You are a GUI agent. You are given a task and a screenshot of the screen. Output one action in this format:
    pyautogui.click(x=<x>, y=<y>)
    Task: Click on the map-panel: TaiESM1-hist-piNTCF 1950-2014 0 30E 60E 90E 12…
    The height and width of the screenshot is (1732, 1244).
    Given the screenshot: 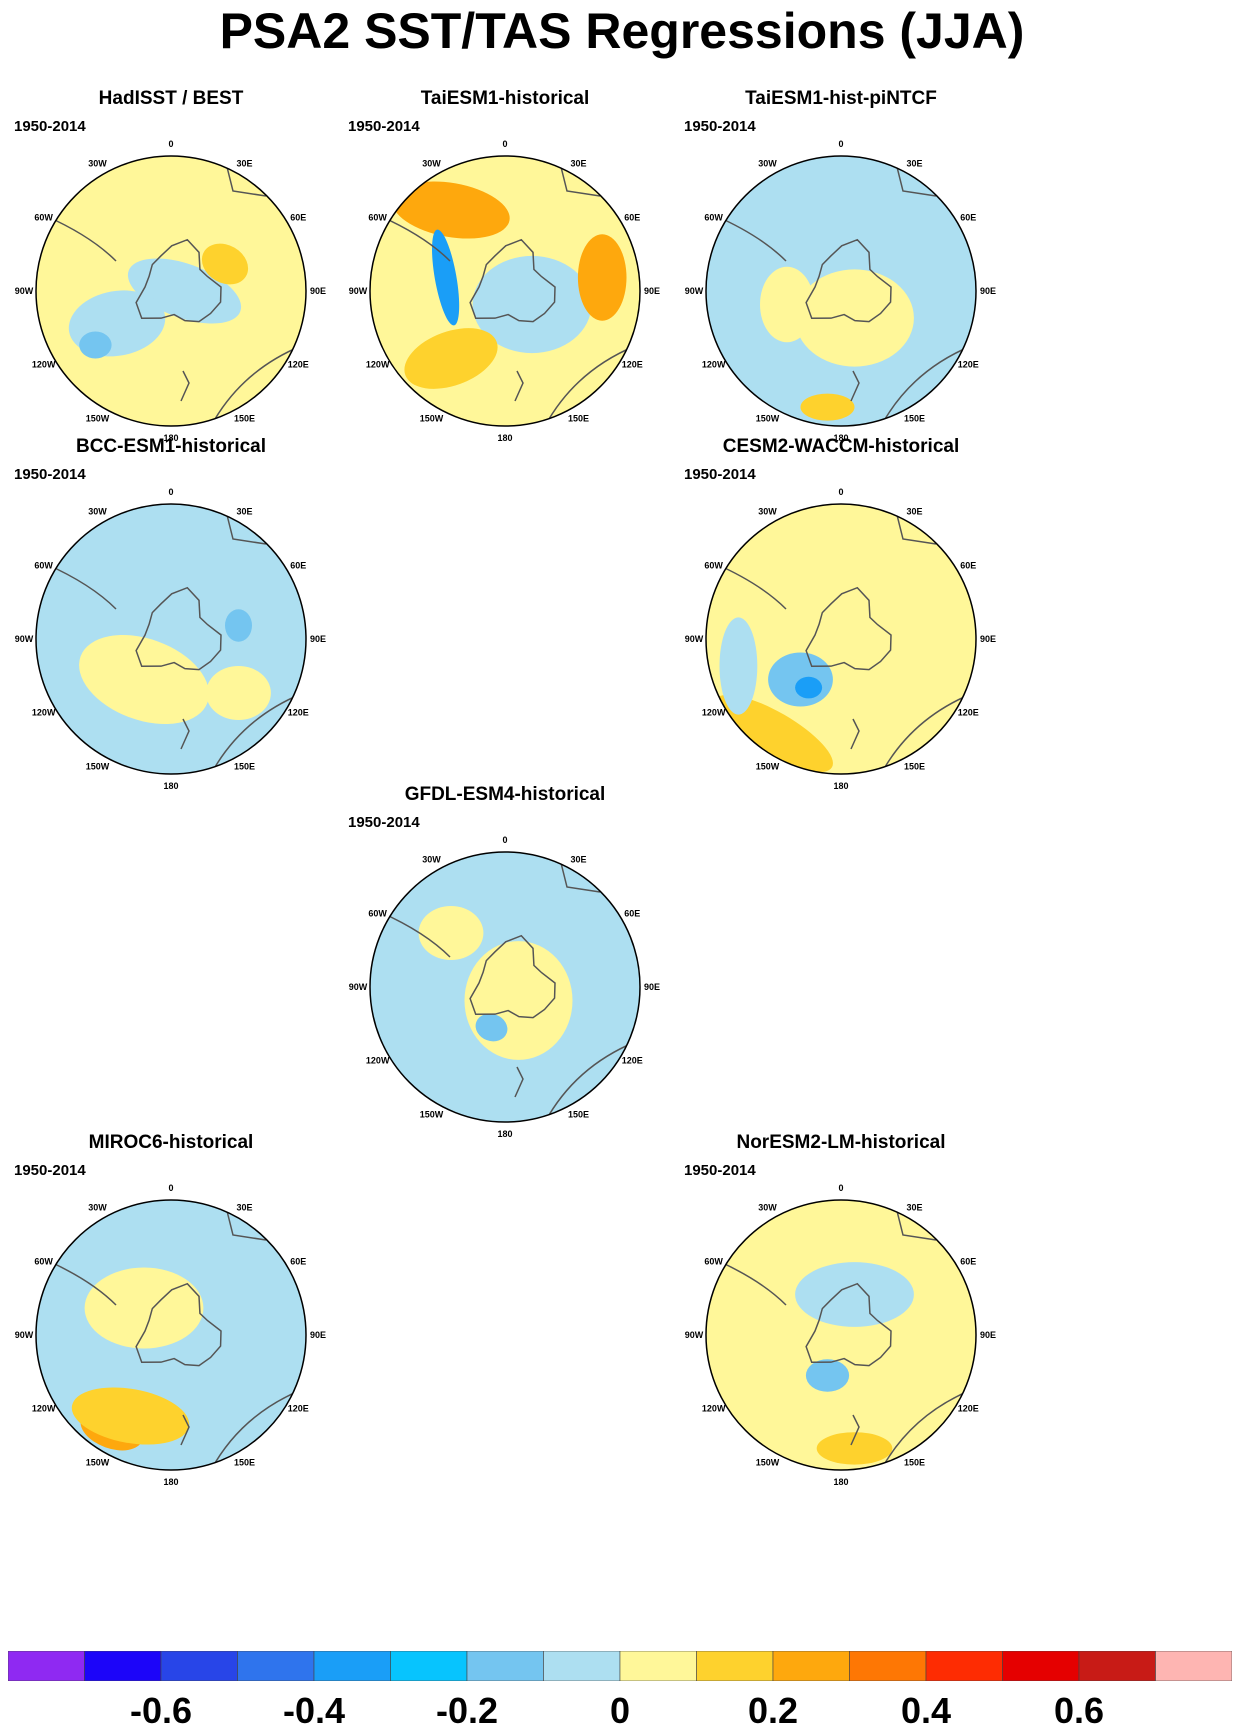 What is the action you would take?
    pyautogui.click(x=841, y=278)
    